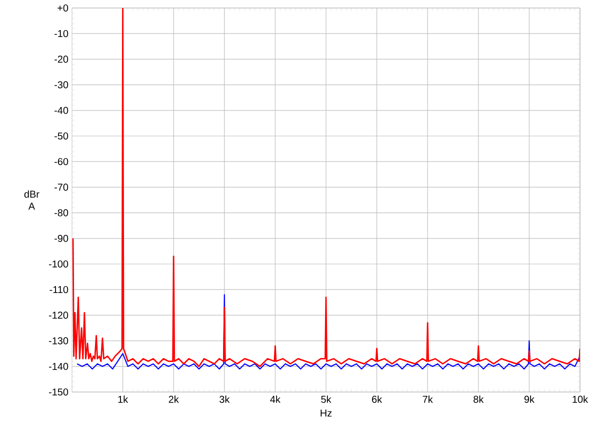 Image resolution: width=600 pixels, height=437 pixels. Describe the element at coordinates (123, 399) in the screenshot. I see `x-tick-label: 1k` at that location.